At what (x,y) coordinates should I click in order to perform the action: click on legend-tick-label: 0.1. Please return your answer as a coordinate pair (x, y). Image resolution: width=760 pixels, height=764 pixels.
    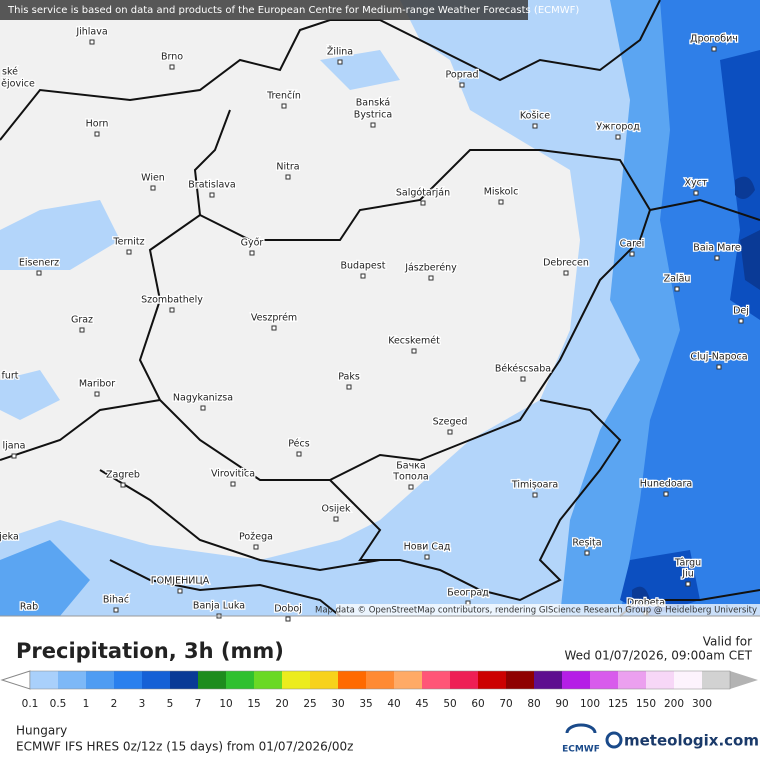
    Looking at the image, I should click on (30, 704).